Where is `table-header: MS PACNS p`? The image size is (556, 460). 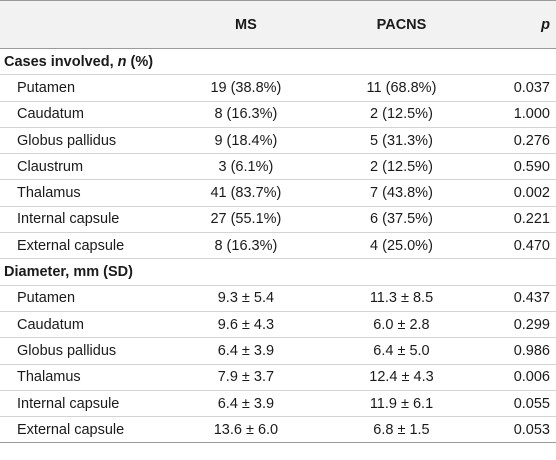 table-header: MS PACNS p is located at coordinates (278, 24).